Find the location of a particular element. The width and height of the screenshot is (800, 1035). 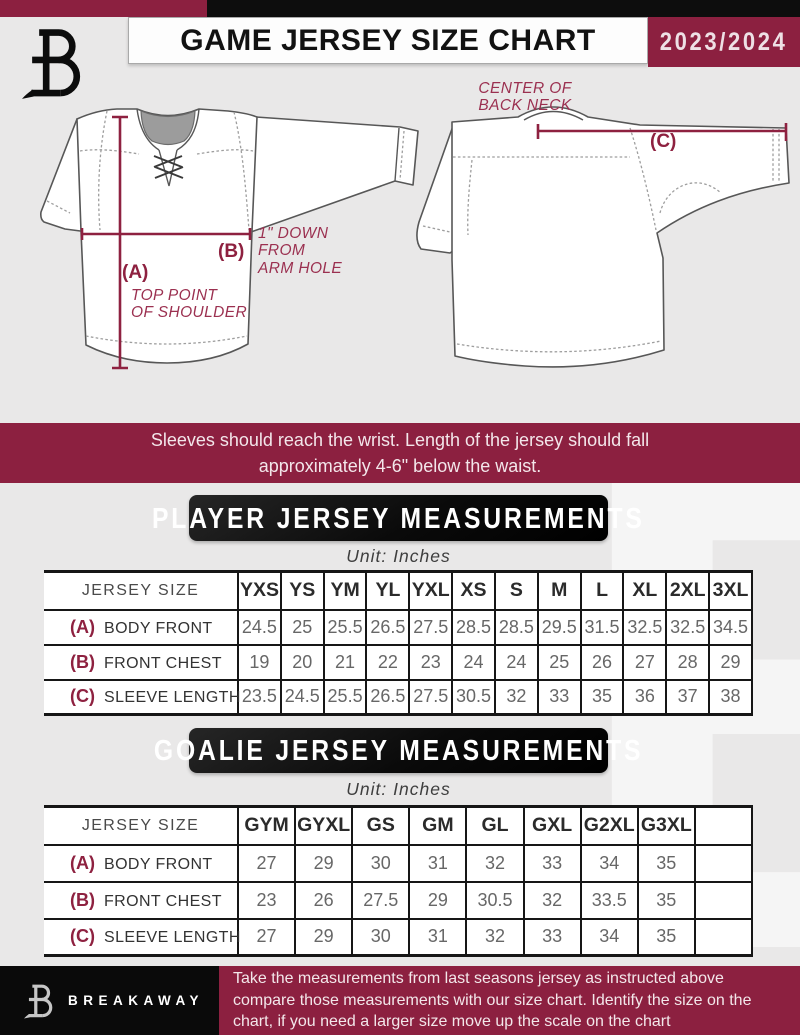

measurement-value-cell: 27.5 is located at coordinates (380, 899).